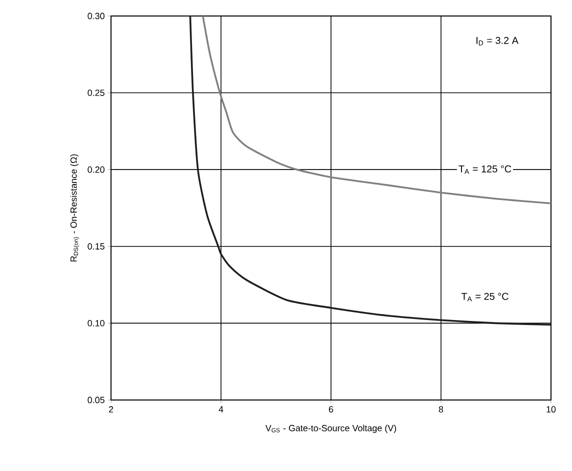 Image resolution: width=572 pixels, height=471 pixels. Describe the element at coordinates (96, 169) in the screenshot. I see `y-tick-label: 0.20` at that location.